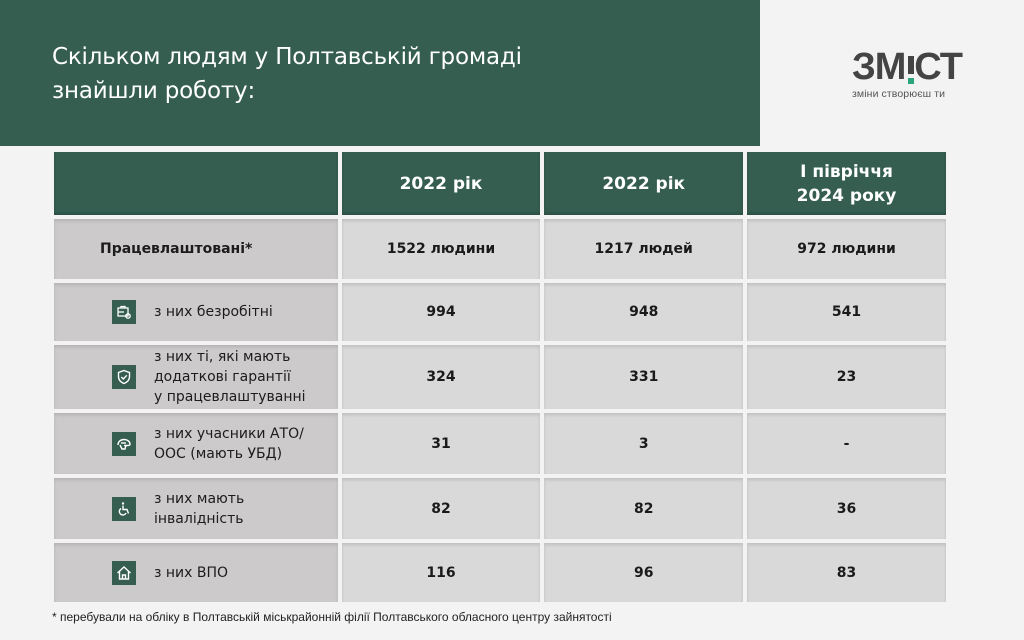 The height and width of the screenshot is (640, 1024). Describe the element at coordinates (124, 443) in the screenshot. I see `military-helmet-icon` at that location.